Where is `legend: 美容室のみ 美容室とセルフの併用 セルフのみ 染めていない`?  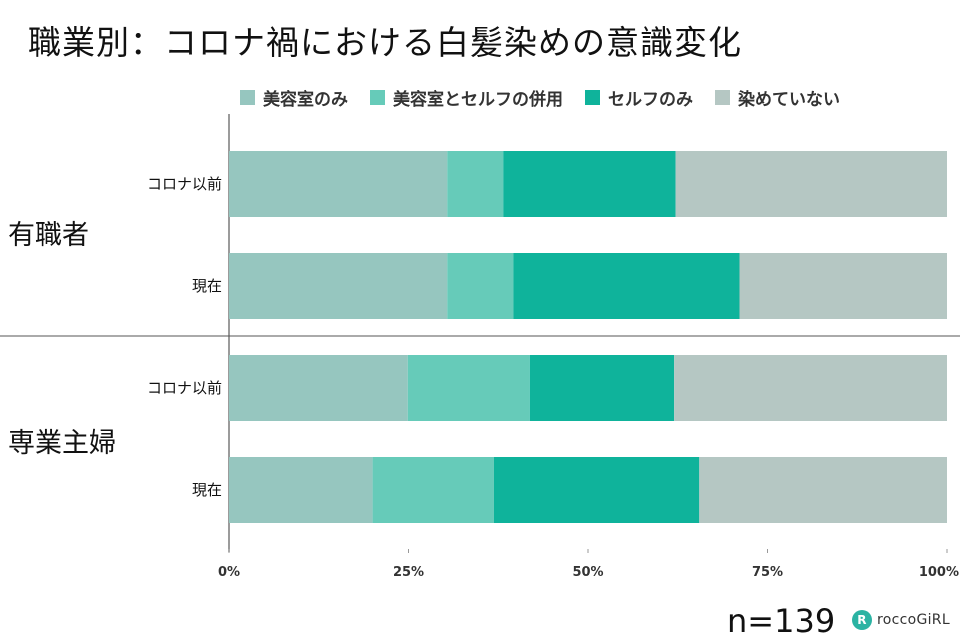 legend: 美容室のみ 美容室とセルフの併用 セルフのみ 染めていない is located at coordinates (540, 97).